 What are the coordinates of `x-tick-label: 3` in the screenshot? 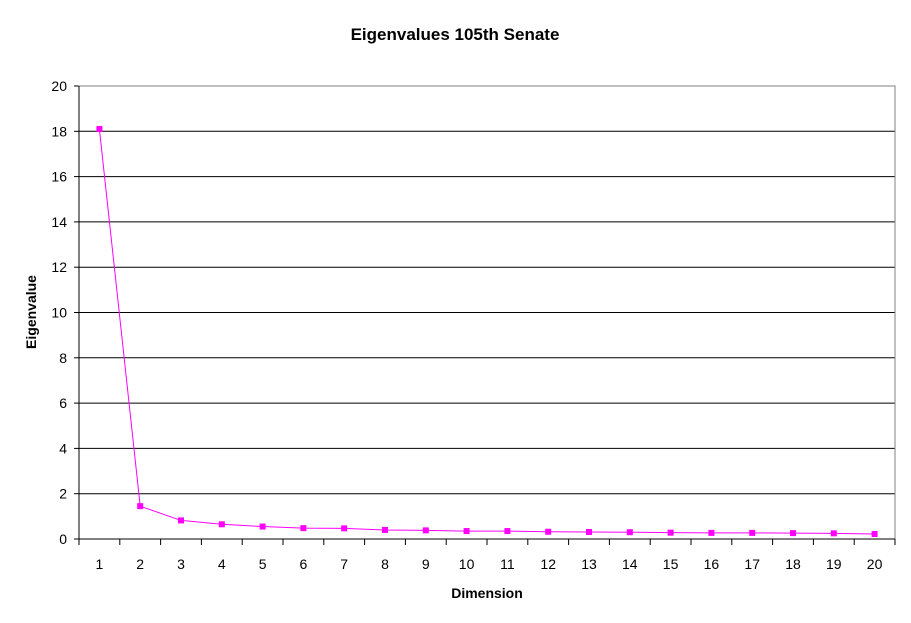 It's located at (181, 564).